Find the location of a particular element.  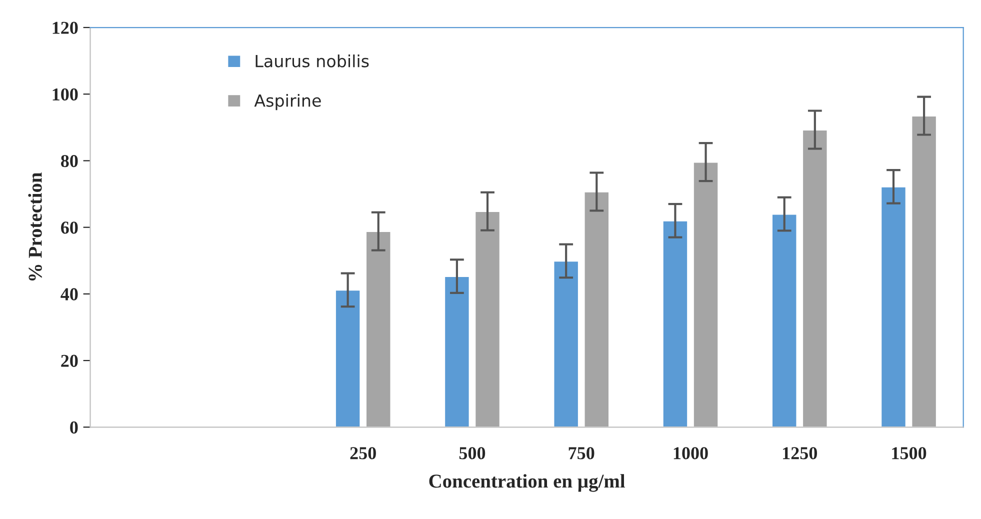

x-tick-label: 250 is located at coordinates (363, 453).